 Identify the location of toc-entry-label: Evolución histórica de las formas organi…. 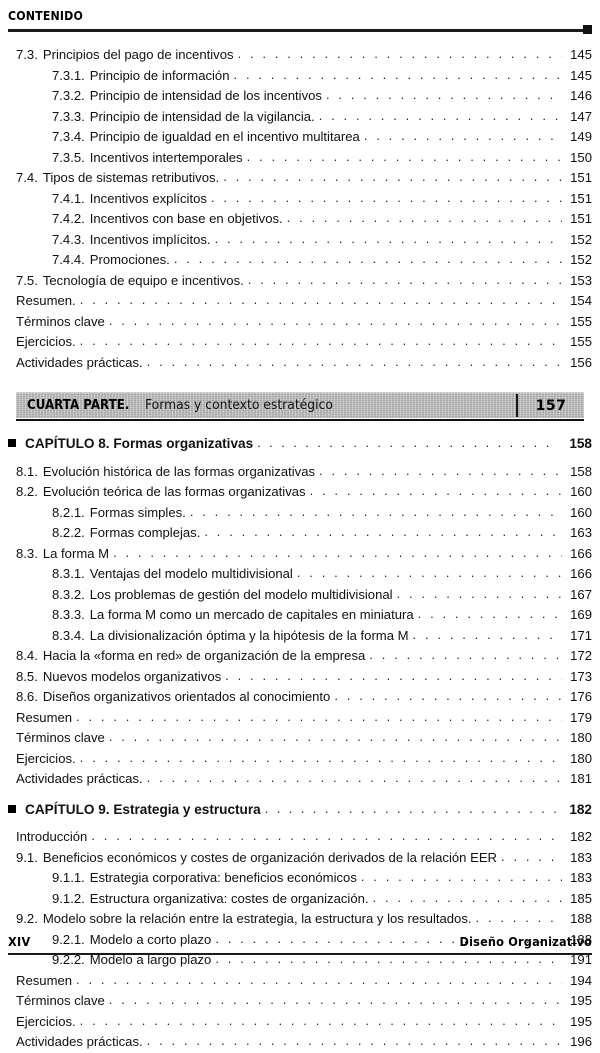
(179, 471).